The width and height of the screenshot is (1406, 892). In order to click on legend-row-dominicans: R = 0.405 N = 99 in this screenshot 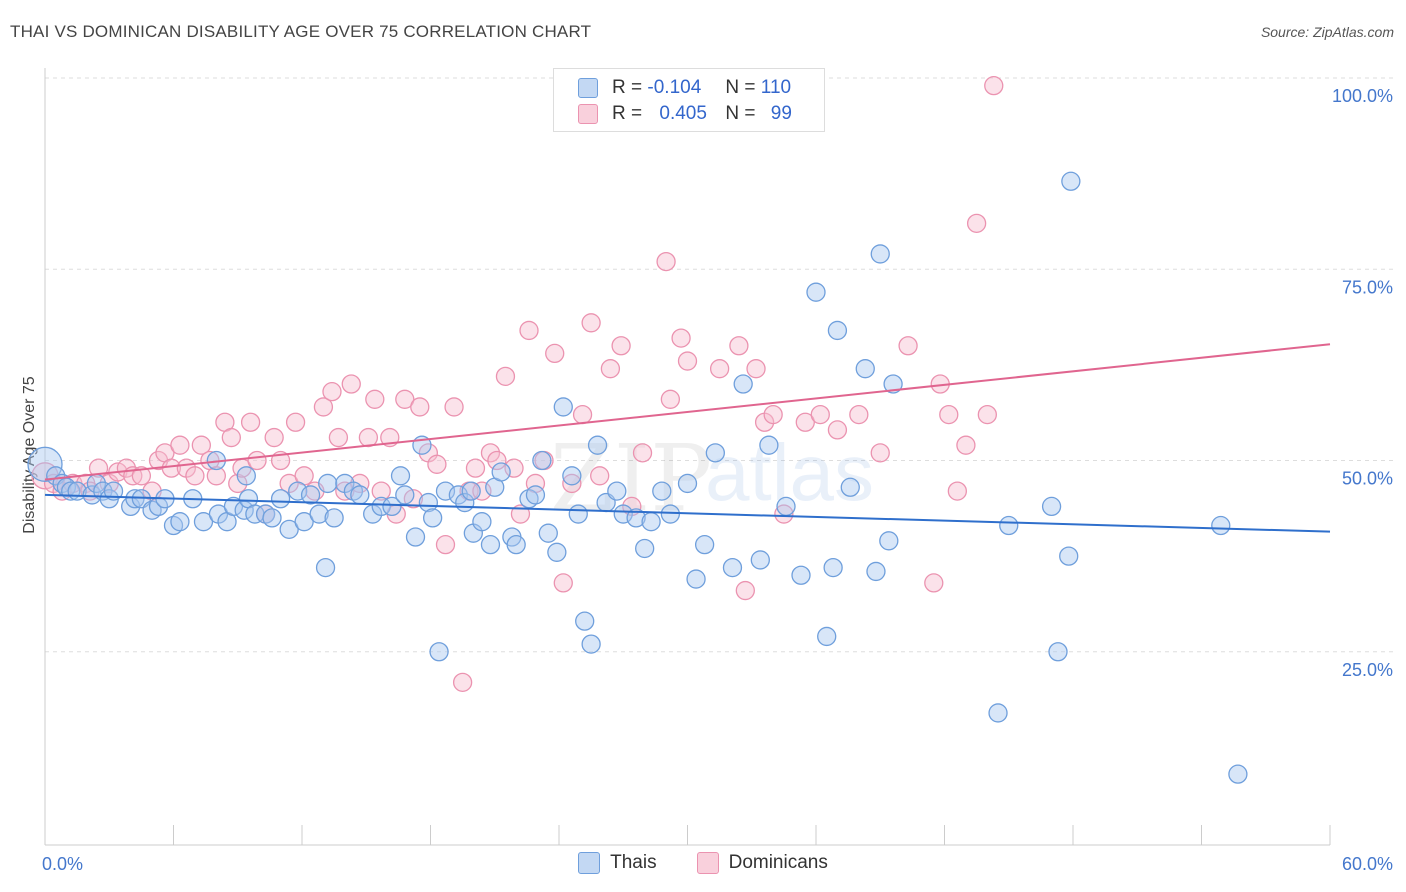, I will do `click(685, 114)`.